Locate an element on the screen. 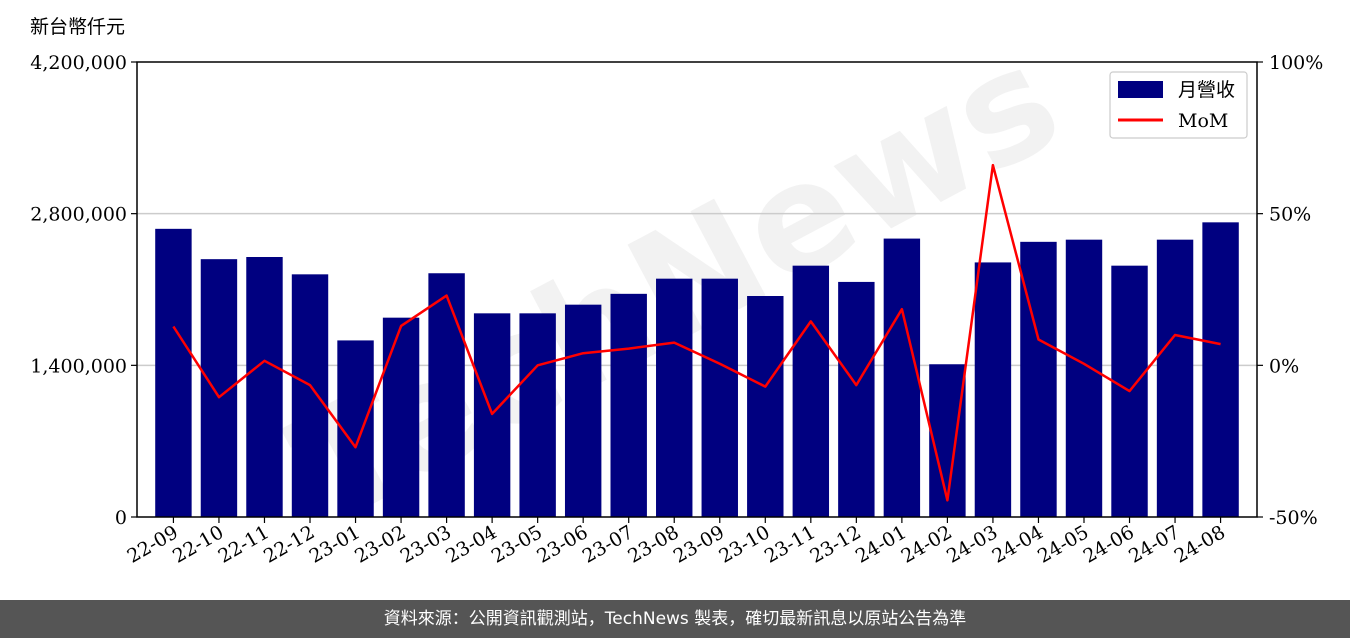  x-tick-label: 22-09 is located at coordinates (152, 544).